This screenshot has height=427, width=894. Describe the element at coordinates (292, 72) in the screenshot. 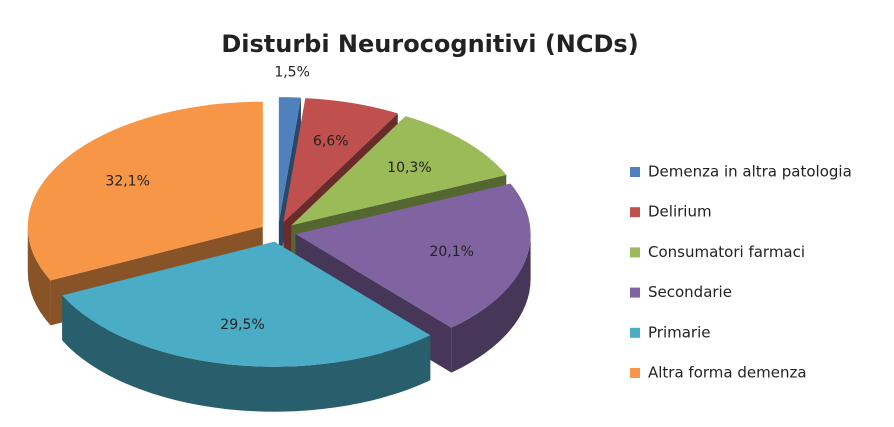

I see `data-label: 1,5%` at that location.